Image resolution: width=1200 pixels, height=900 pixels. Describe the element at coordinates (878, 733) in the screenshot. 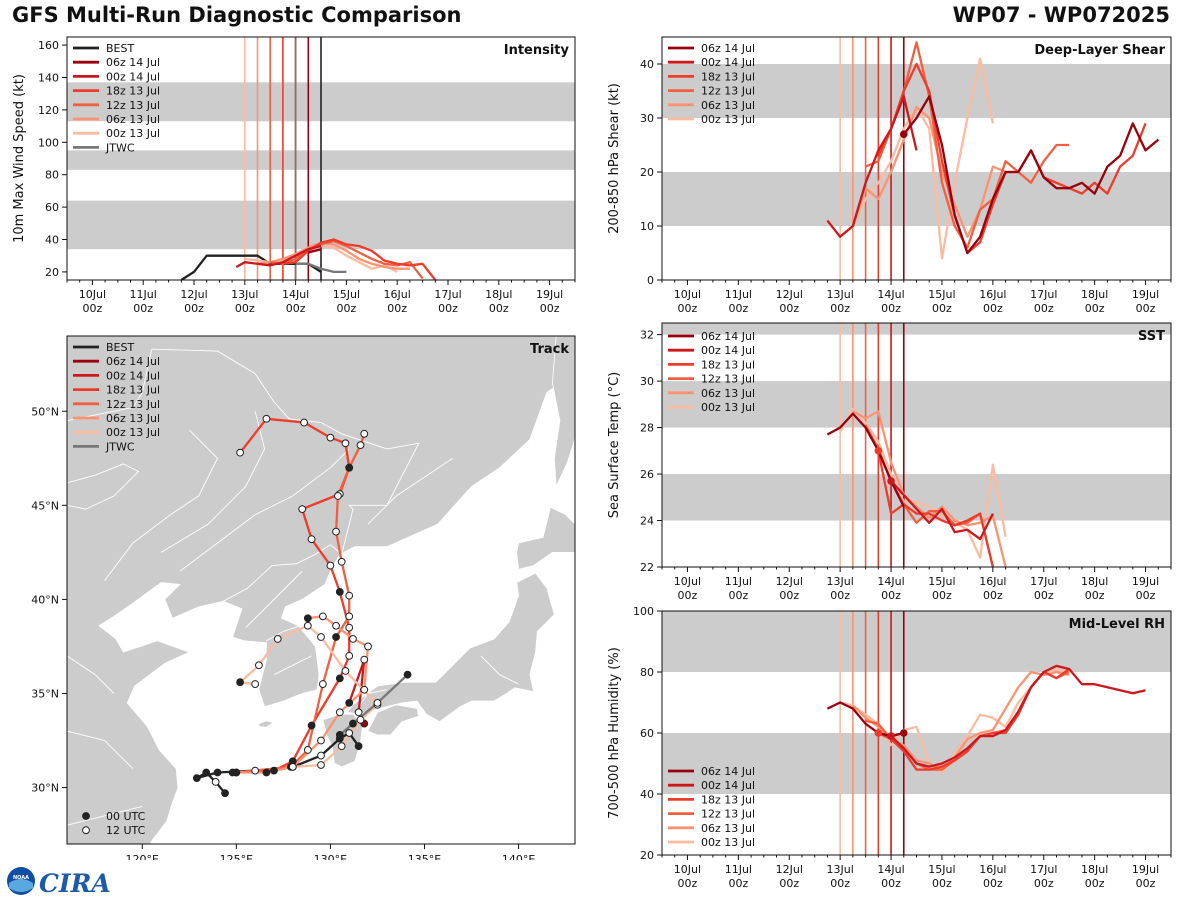

I see `series-marker-18z-13-jul` at that location.